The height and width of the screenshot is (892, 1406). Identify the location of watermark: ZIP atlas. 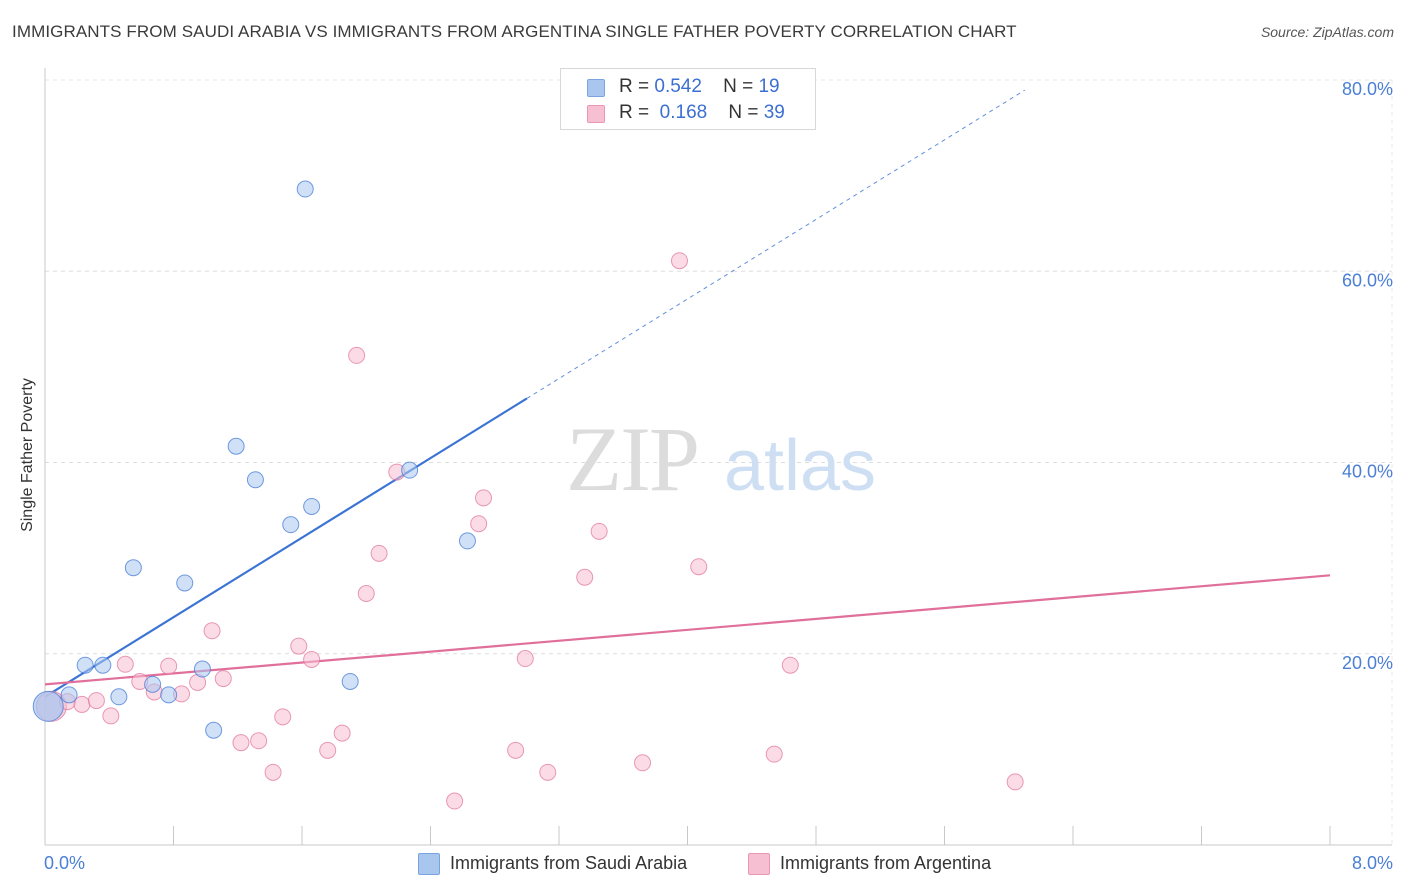
(721, 459).